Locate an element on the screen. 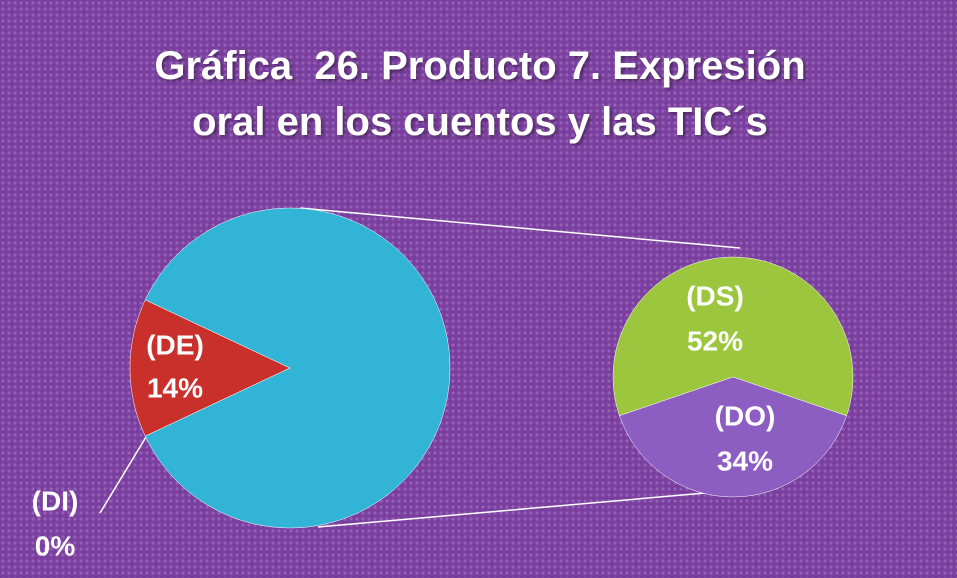  slice-value: 0% is located at coordinates (55, 545).